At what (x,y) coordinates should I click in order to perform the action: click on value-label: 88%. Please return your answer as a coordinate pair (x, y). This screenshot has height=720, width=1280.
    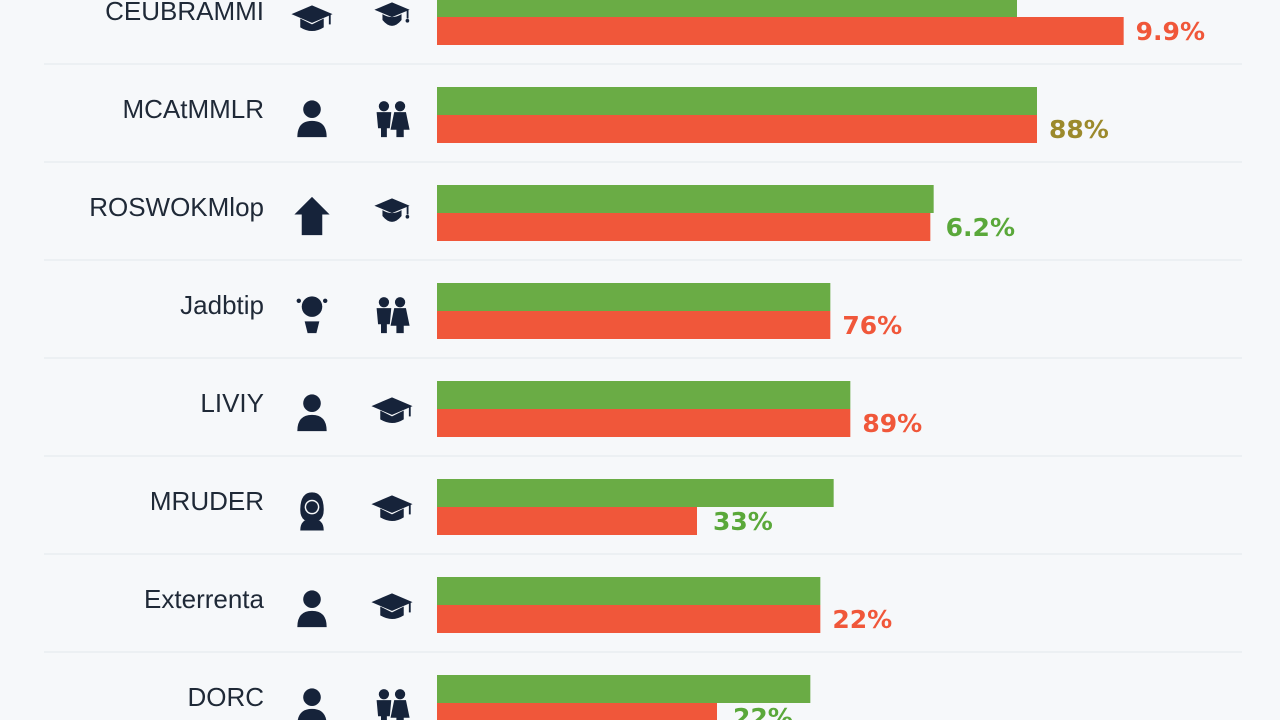
    Looking at the image, I should click on (1079, 129).